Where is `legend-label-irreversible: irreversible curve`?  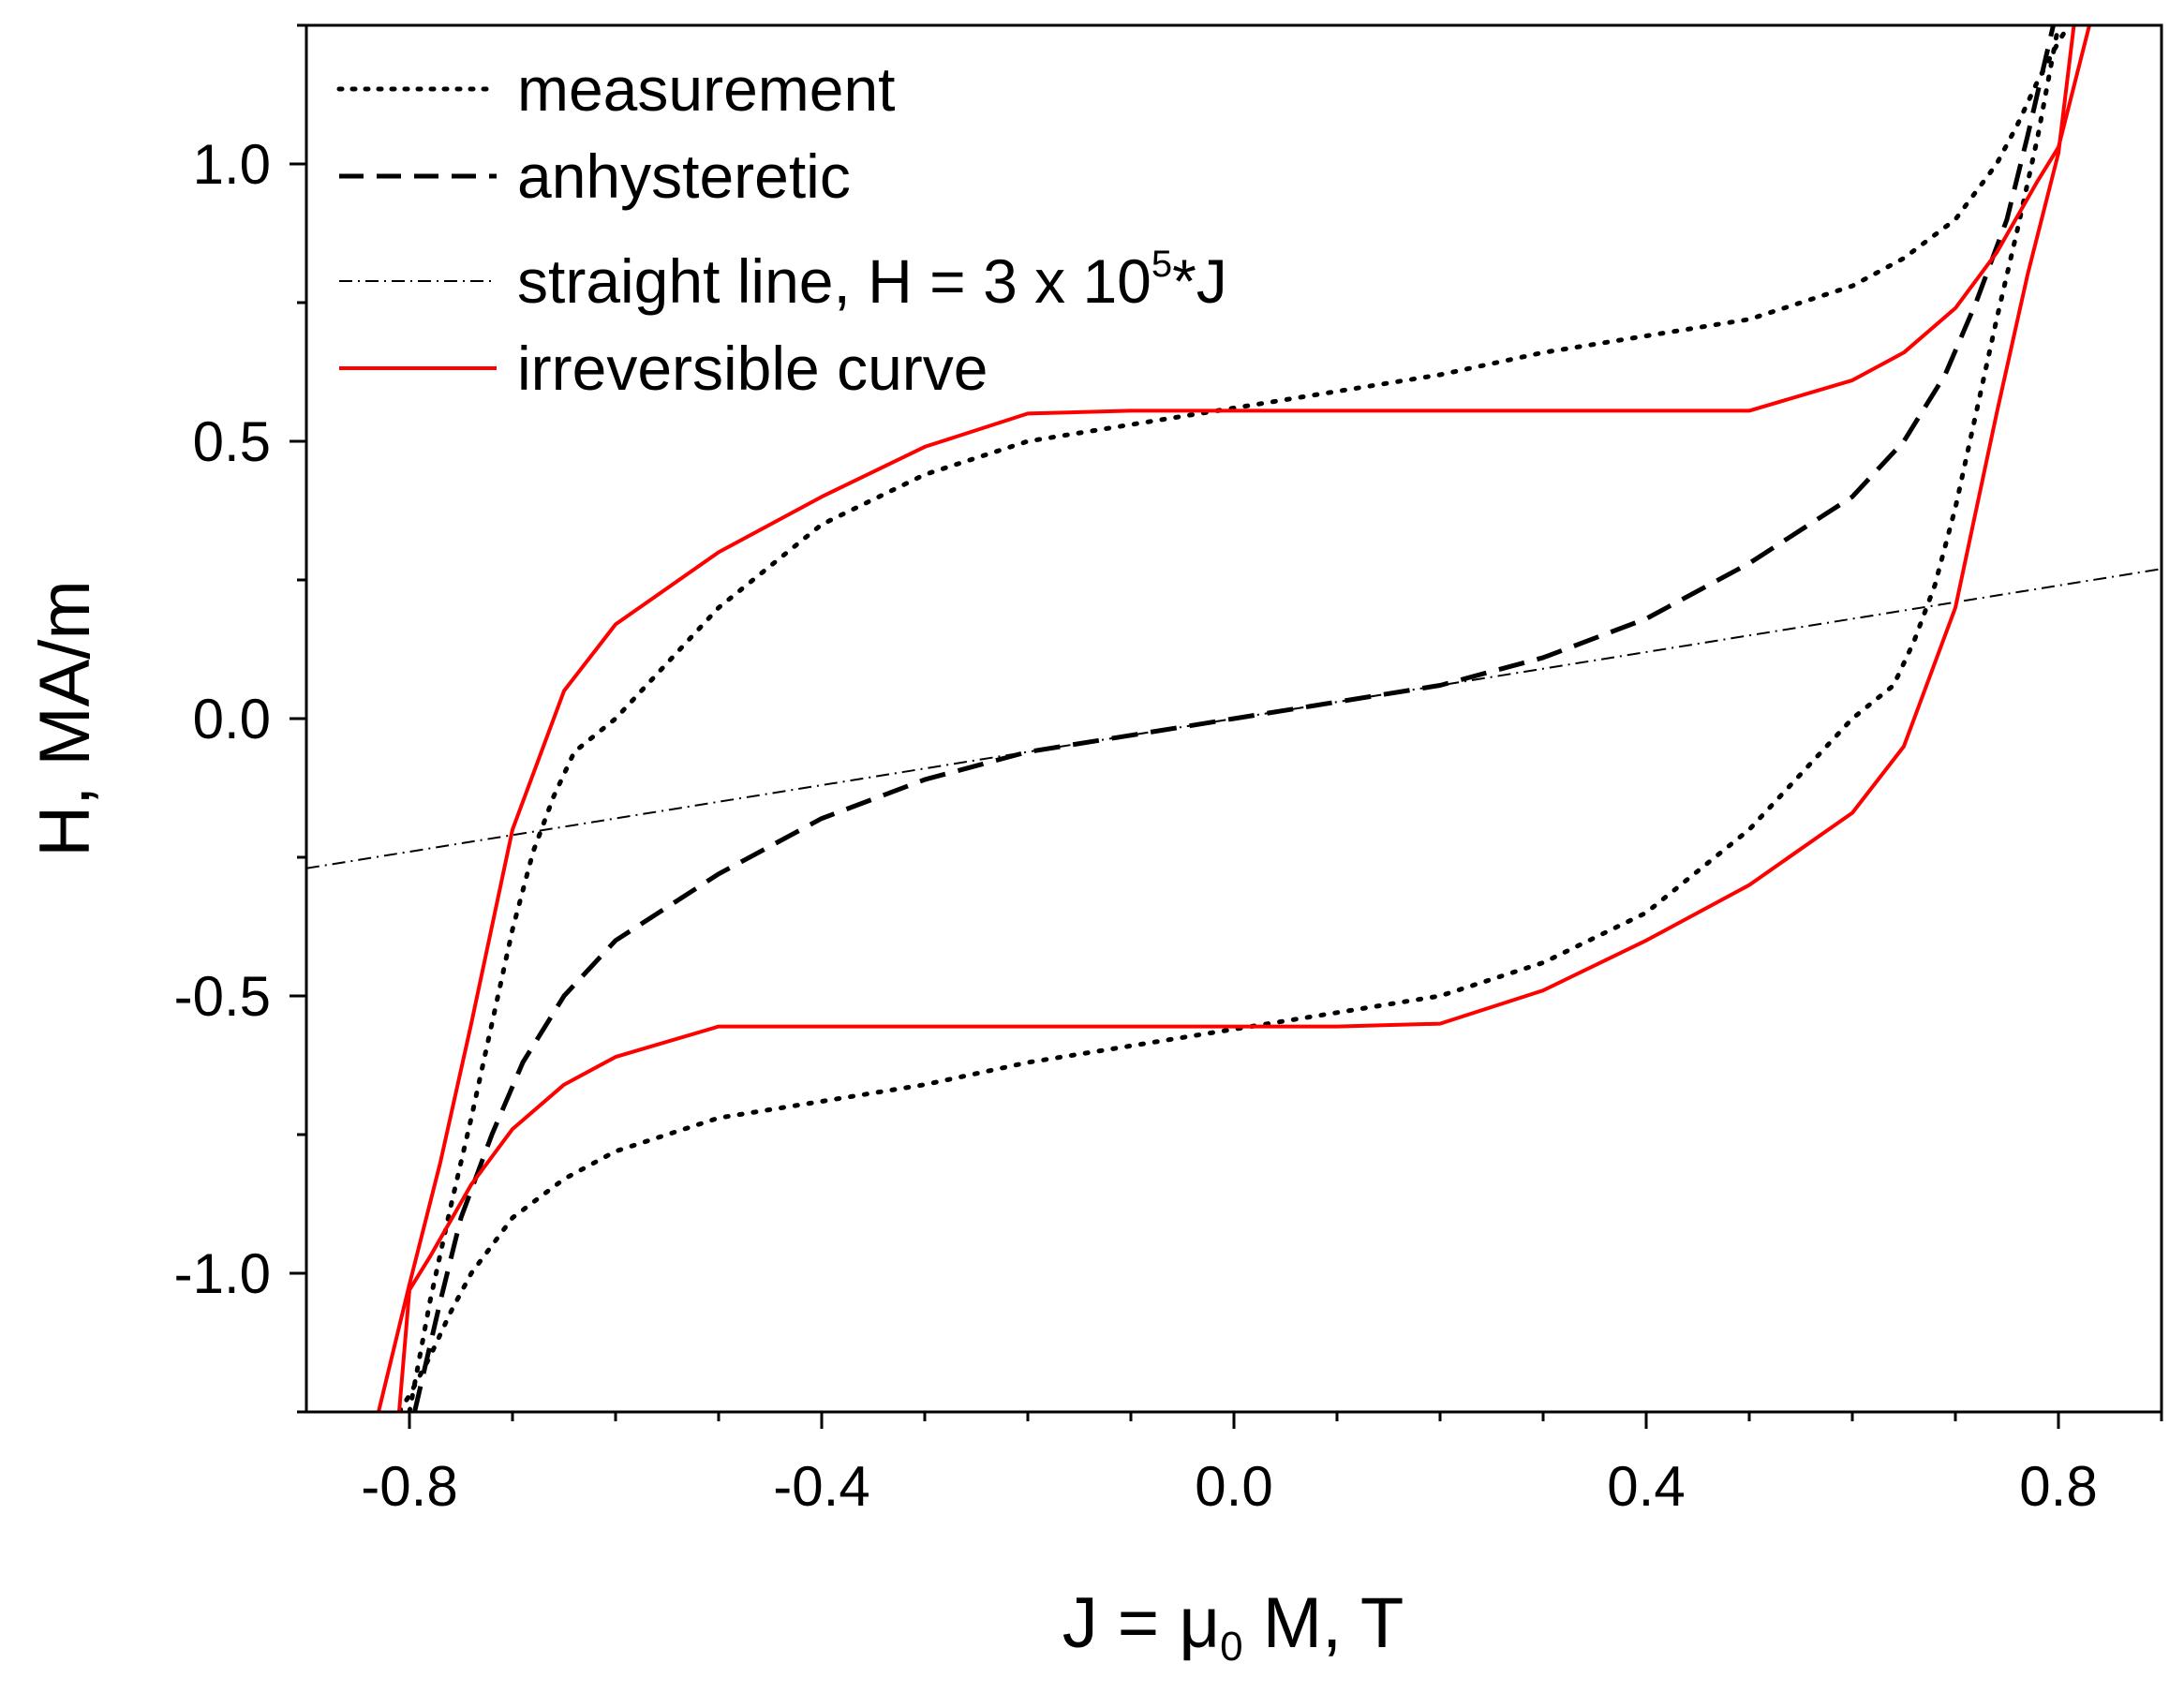 legend-label-irreversible: irreversible curve is located at coordinates (752, 368).